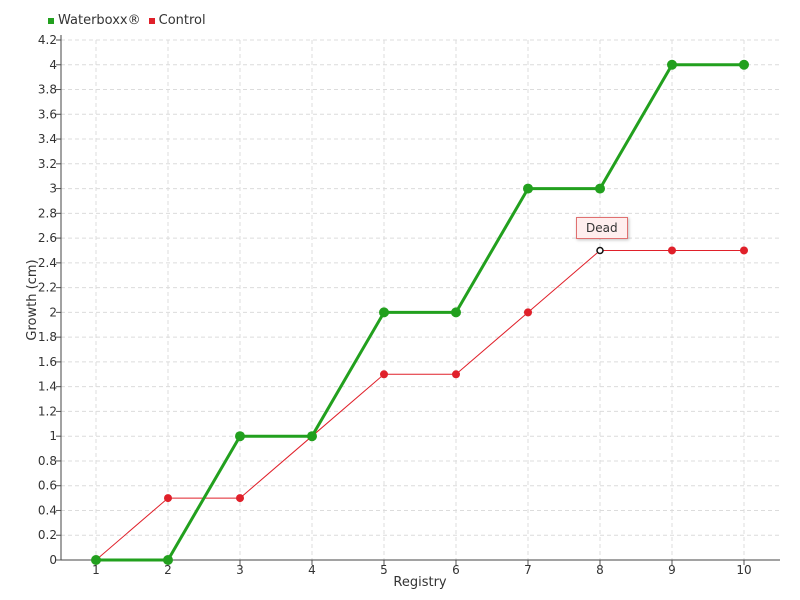 The image size is (800, 600). Describe the element at coordinates (47, 263) in the screenshot. I see `y-tick-label: 2.4` at that location.